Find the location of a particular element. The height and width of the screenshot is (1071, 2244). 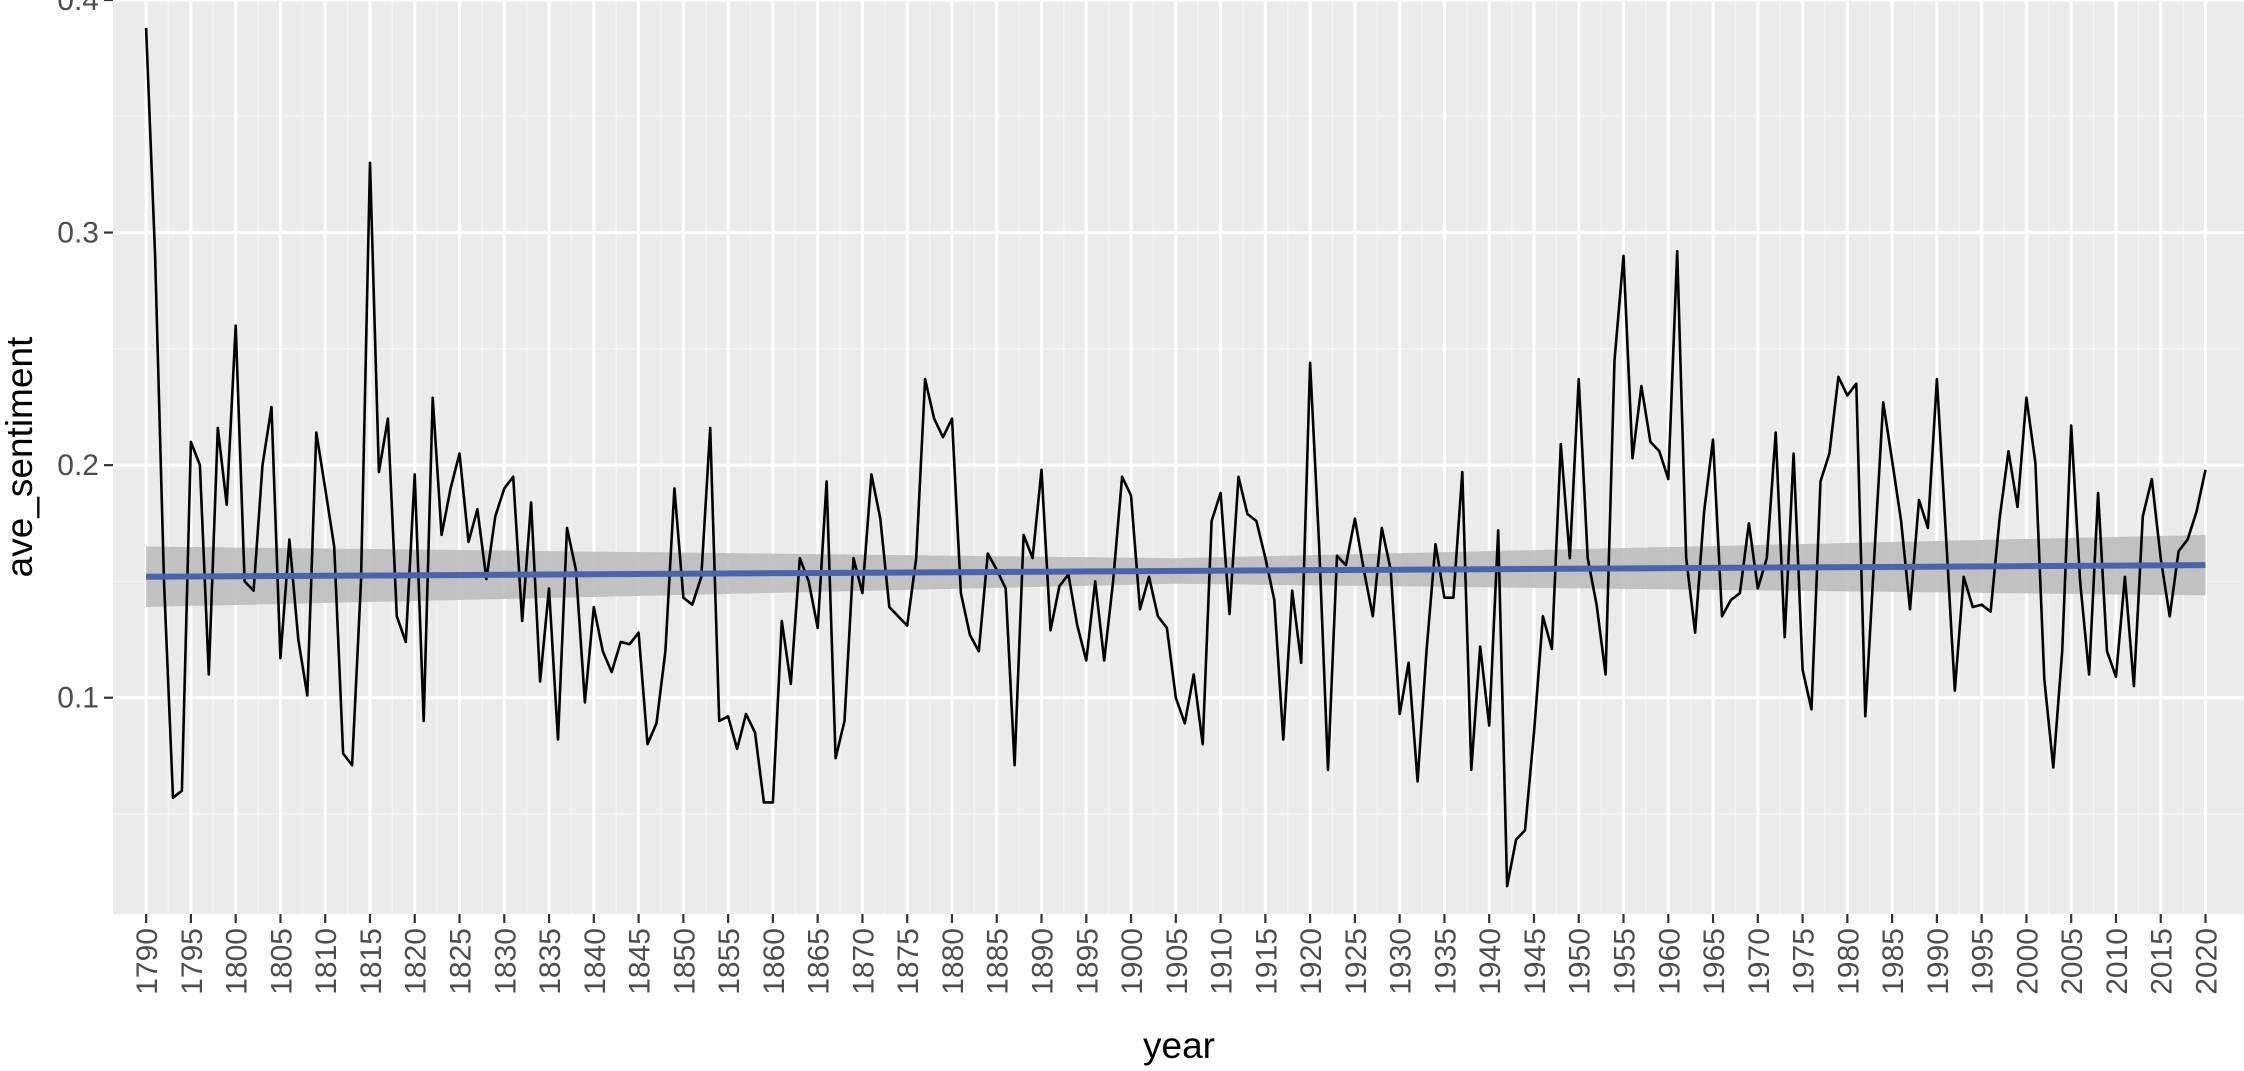

x-tick-label: 1890 is located at coordinates (1043, 961).